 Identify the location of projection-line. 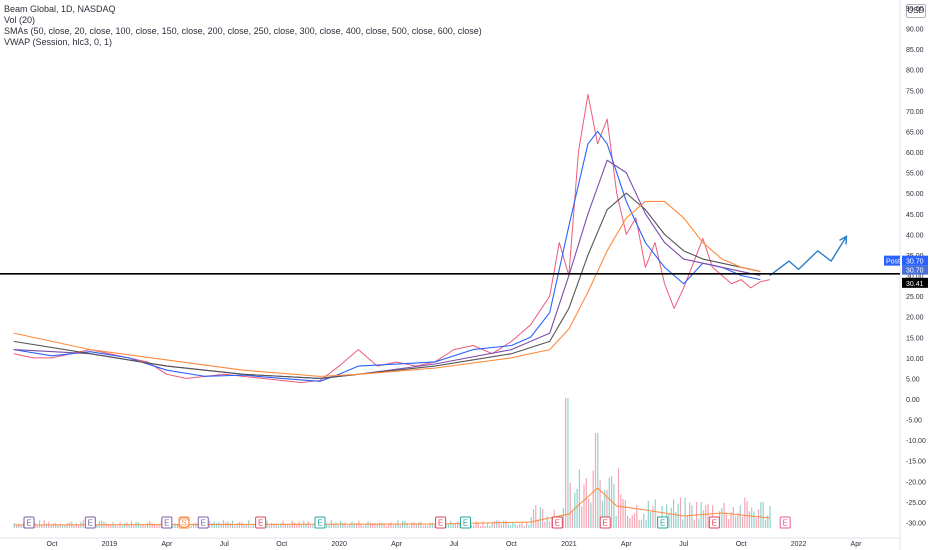
(808, 256).